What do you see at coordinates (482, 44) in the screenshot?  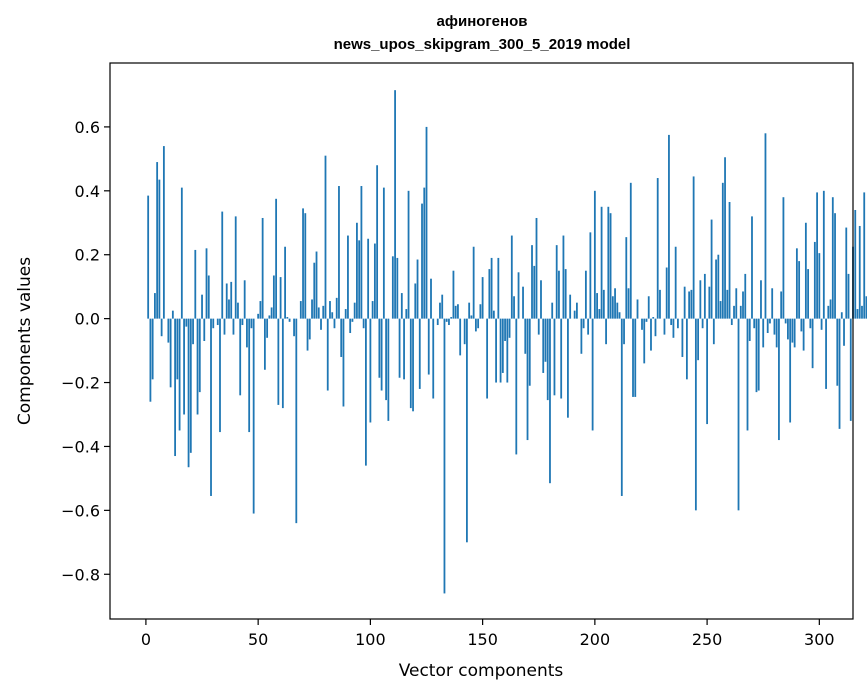 I see `chart-title-line-2: news_upos_skipgram_300_5_2019 model` at bounding box center [482, 44].